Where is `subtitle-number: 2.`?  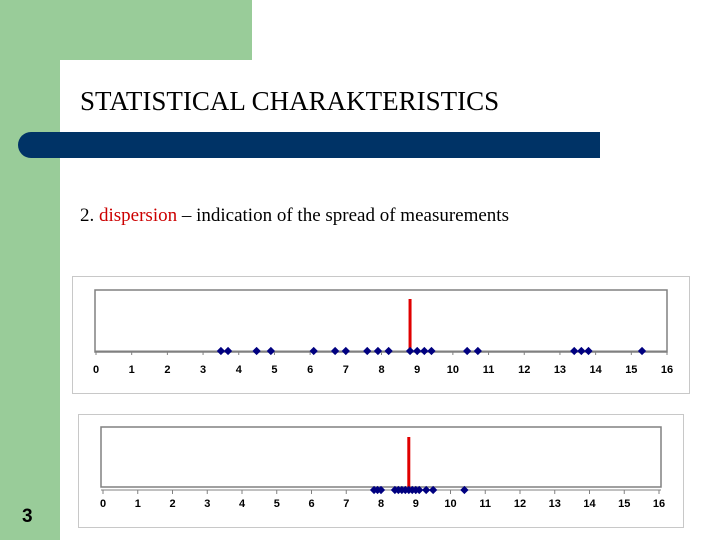 subtitle-number: 2. is located at coordinates (89, 215).